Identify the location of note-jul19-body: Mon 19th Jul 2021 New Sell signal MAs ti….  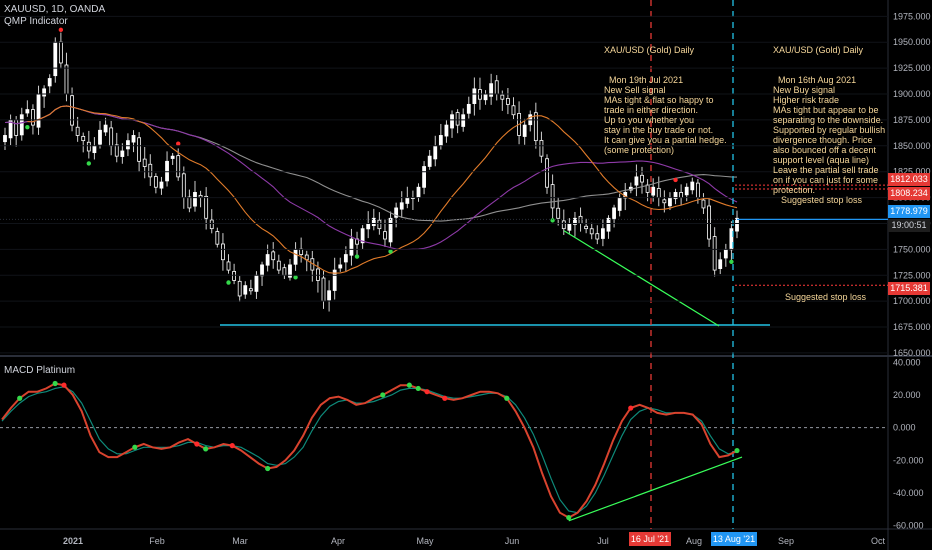
(665, 115).